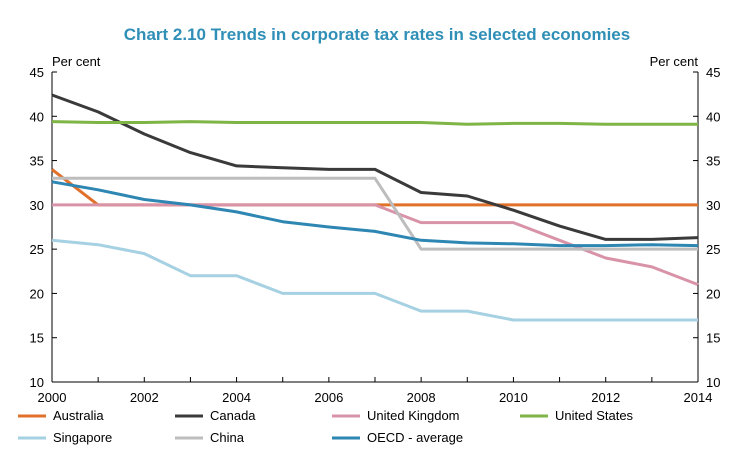 The image size is (754, 450). What do you see at coordinates (37, 72) in the screenshot?
I see `y-tick-label-left: 45` at bounding box center [37, 72].